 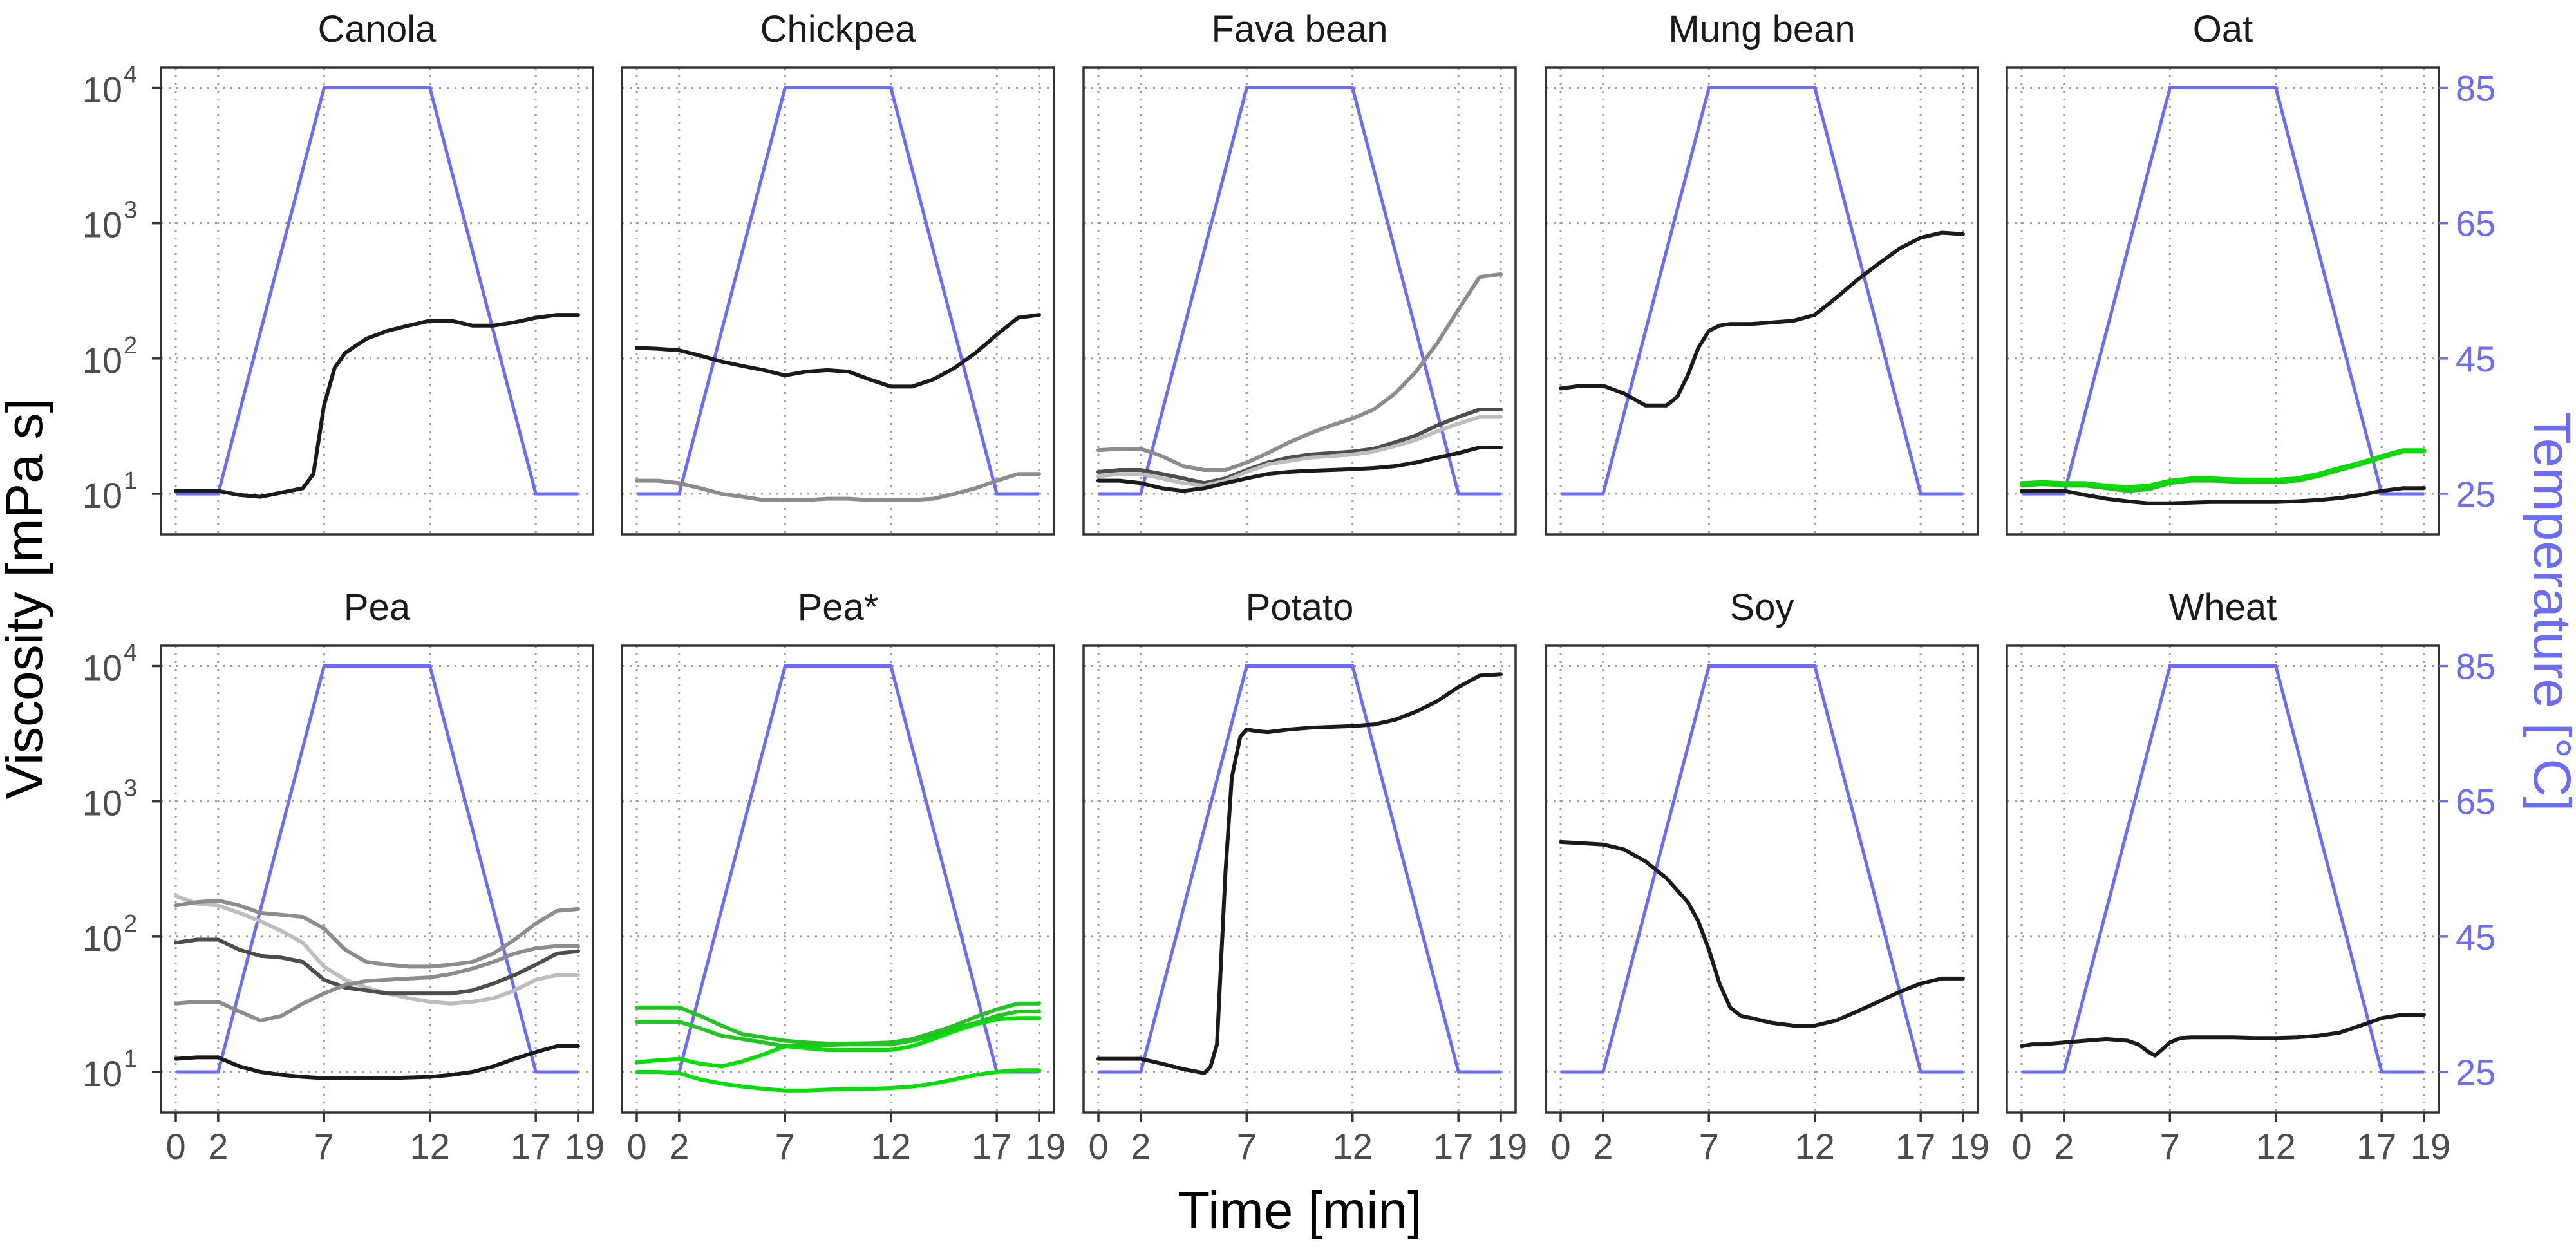 I want to click on panel-fava-bean: Fava bean, so click(x=1299, y=272).